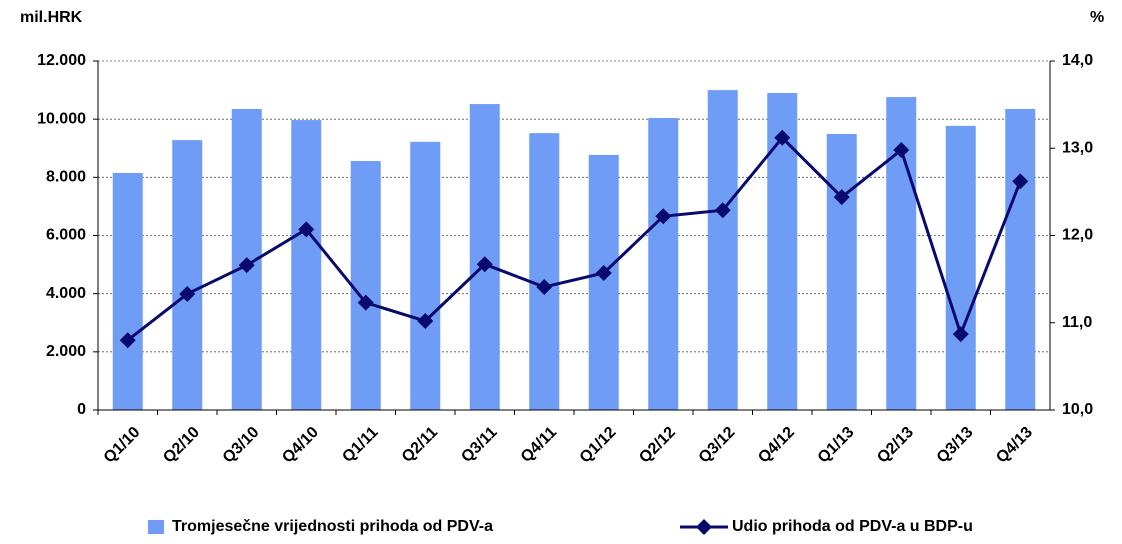 This screenshot has height=544, width=1122. What do you see at coordinates (1097, 17) in the screenshot?
I see `y2-axis-label: %` at bounding box center [1097, 17].